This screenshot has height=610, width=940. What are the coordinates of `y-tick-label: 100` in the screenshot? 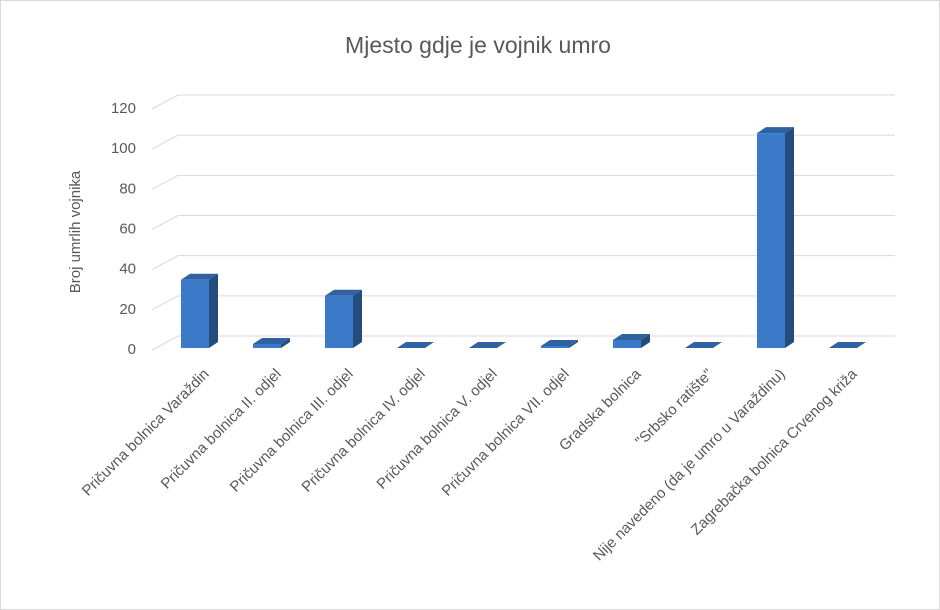 It's located at (123, 148).